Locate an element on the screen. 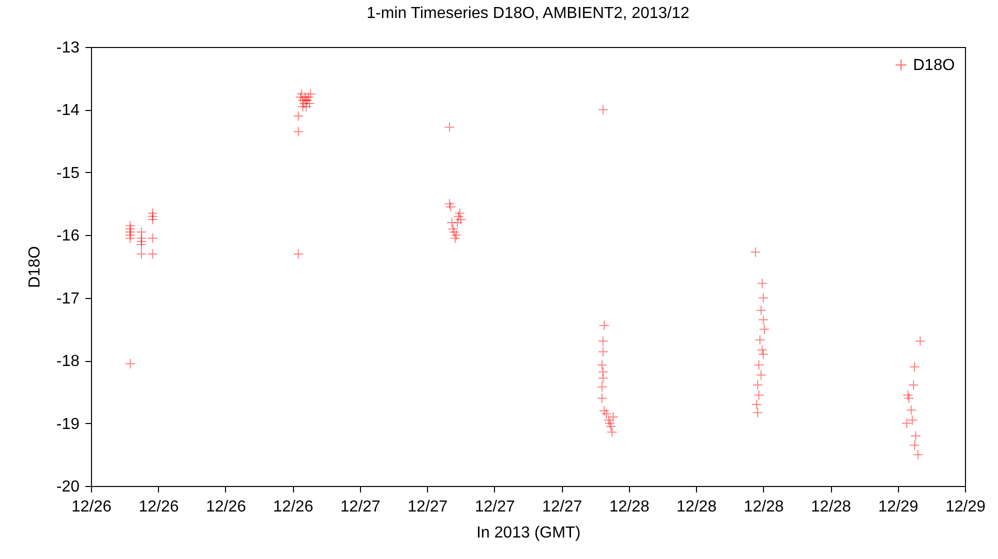 The image size is (998, 559). x-axis-title: In 2013 (GMT) is located at coordinates (528, 533).